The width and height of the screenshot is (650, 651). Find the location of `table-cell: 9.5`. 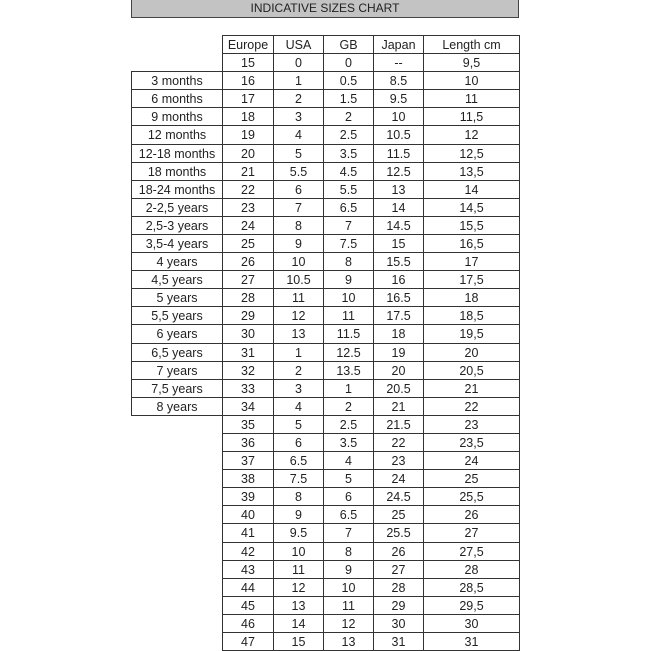

table-cell: 9.5 is located at coordinates (298, 533).